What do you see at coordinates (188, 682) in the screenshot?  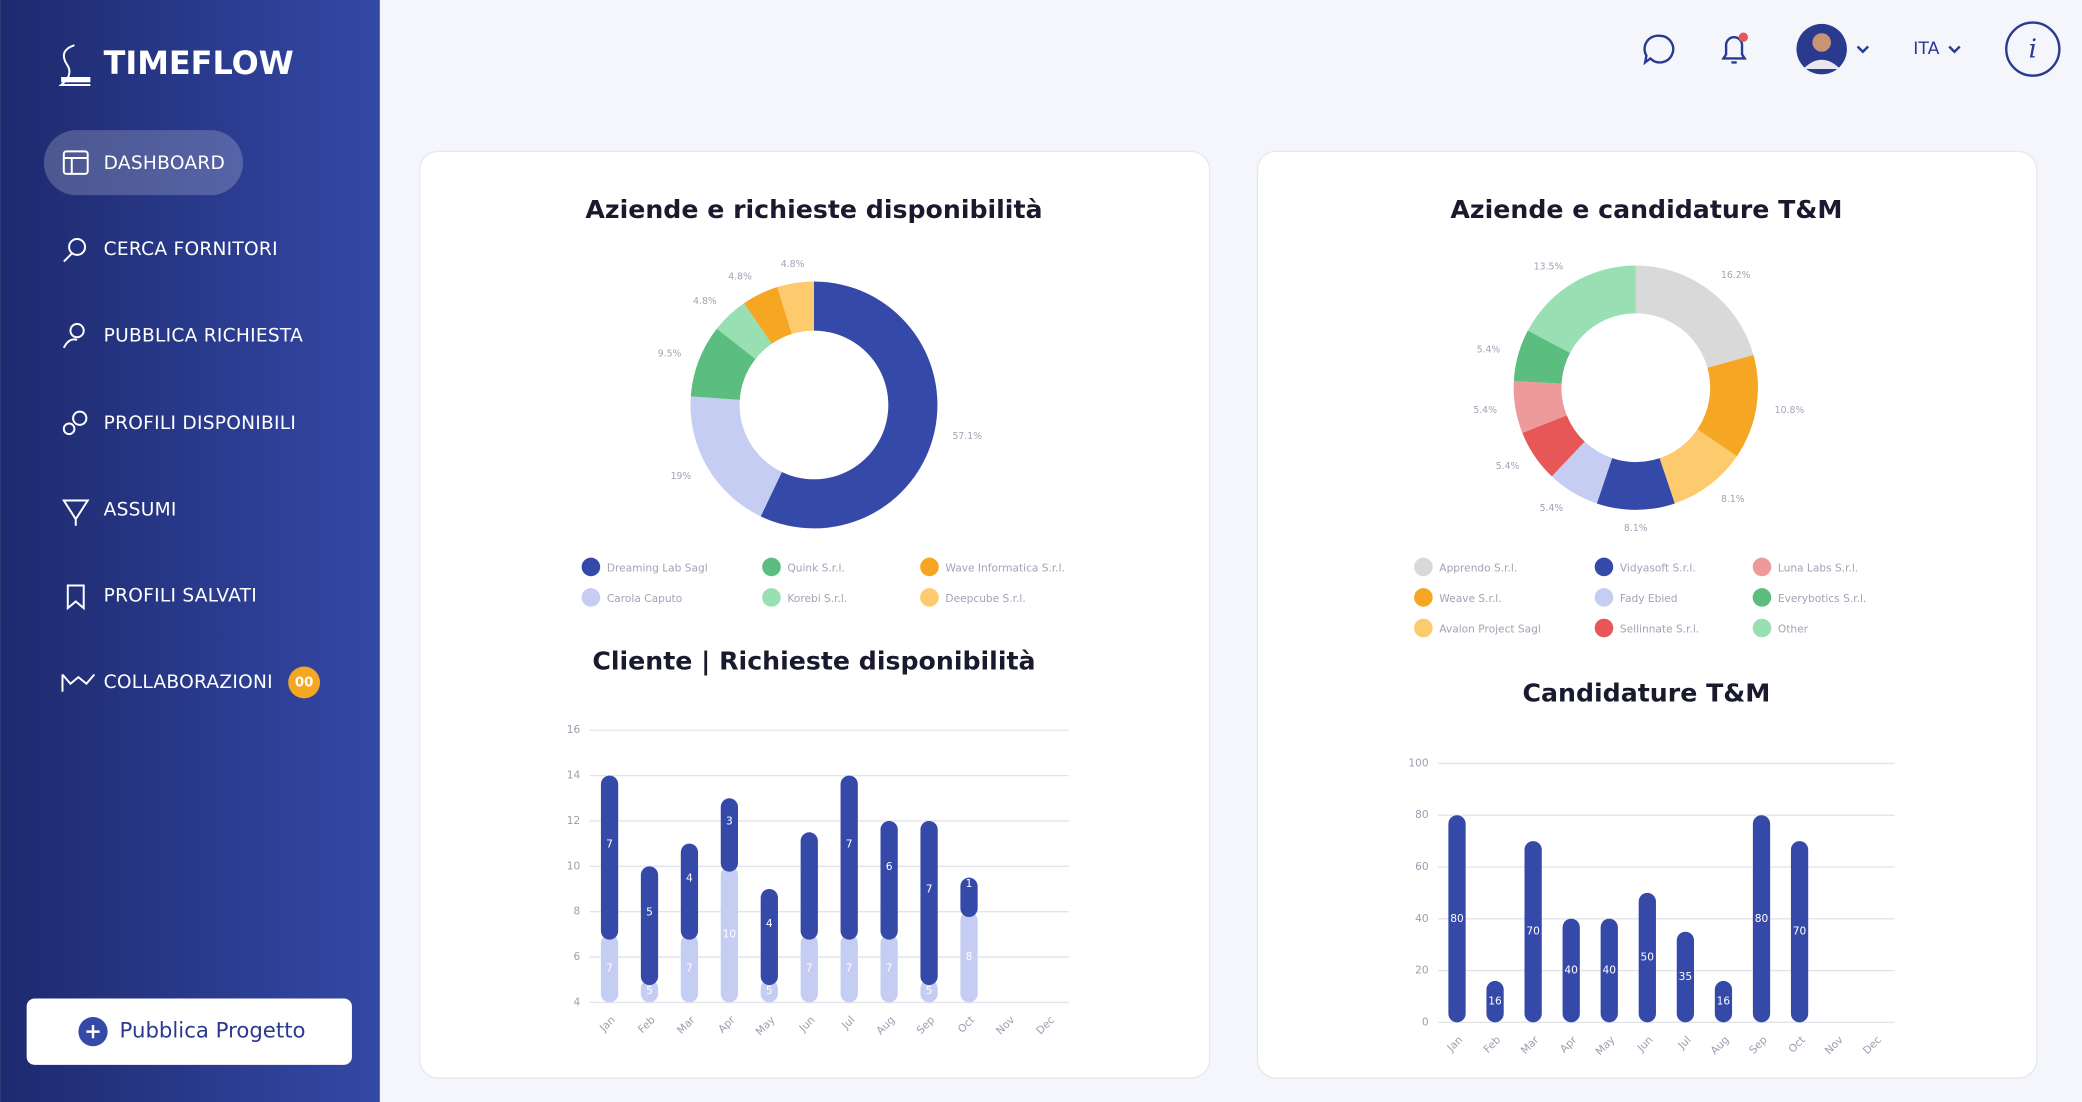 I see `menu-item: COLLABORAZIONI` at bounding box center [188, 682].